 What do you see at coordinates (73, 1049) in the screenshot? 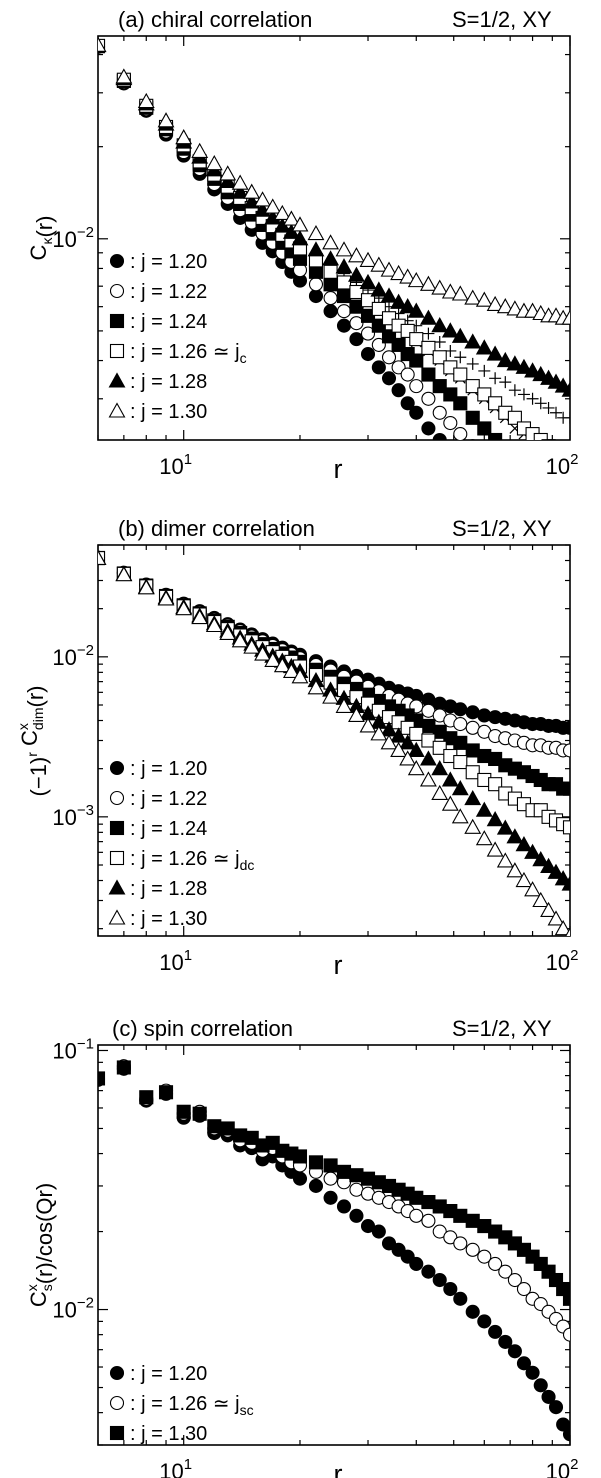
I see `y-tick-label: 10⁻¹` at bounding box center [73, 1049].